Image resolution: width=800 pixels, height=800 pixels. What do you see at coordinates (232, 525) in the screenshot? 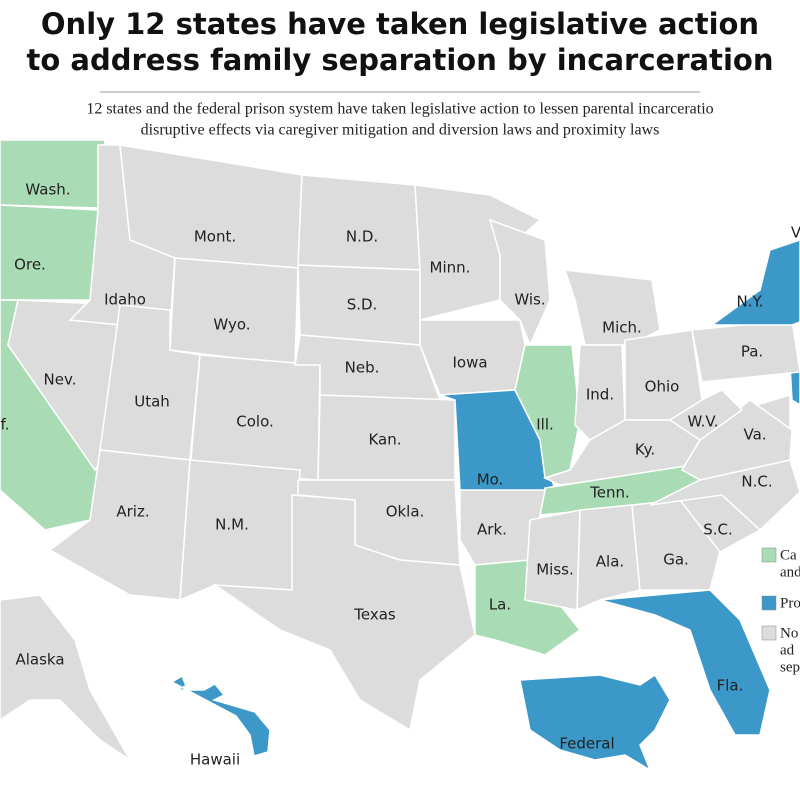
I see `state-label: N.M.` at bounding box center [232, 525].